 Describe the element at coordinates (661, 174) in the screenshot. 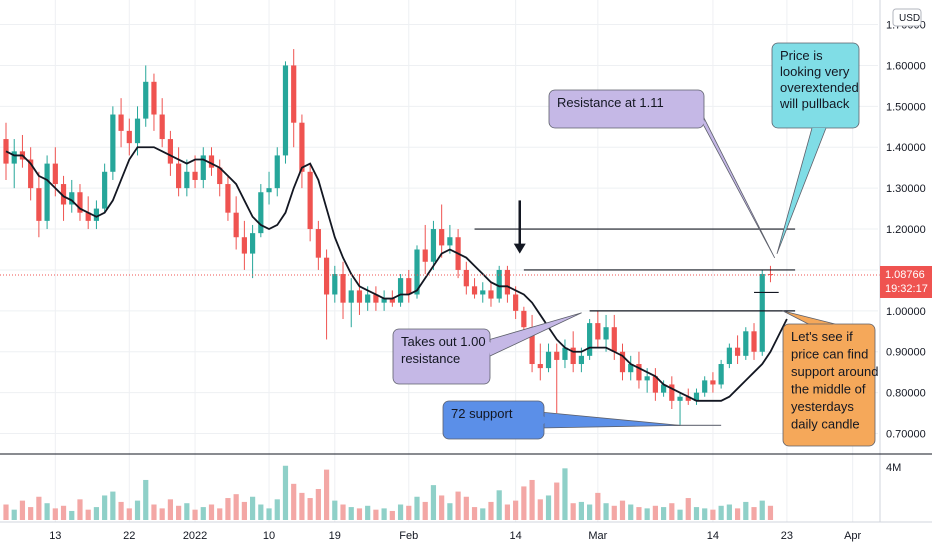

I see `annotation-callout: Resistance at 1.11` at that location.